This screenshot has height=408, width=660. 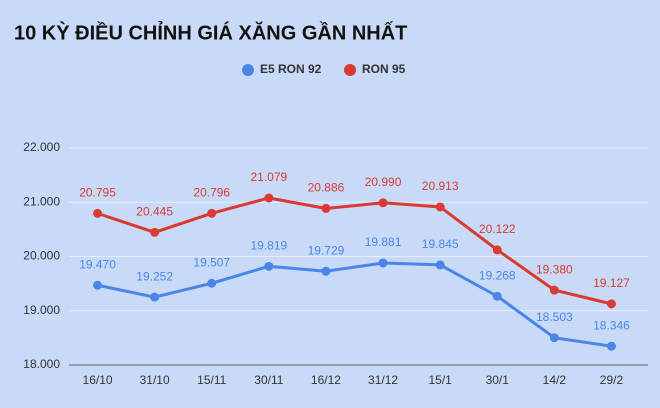 I want to click on x-tick-label: 31/10, so click(x=155, y=380).